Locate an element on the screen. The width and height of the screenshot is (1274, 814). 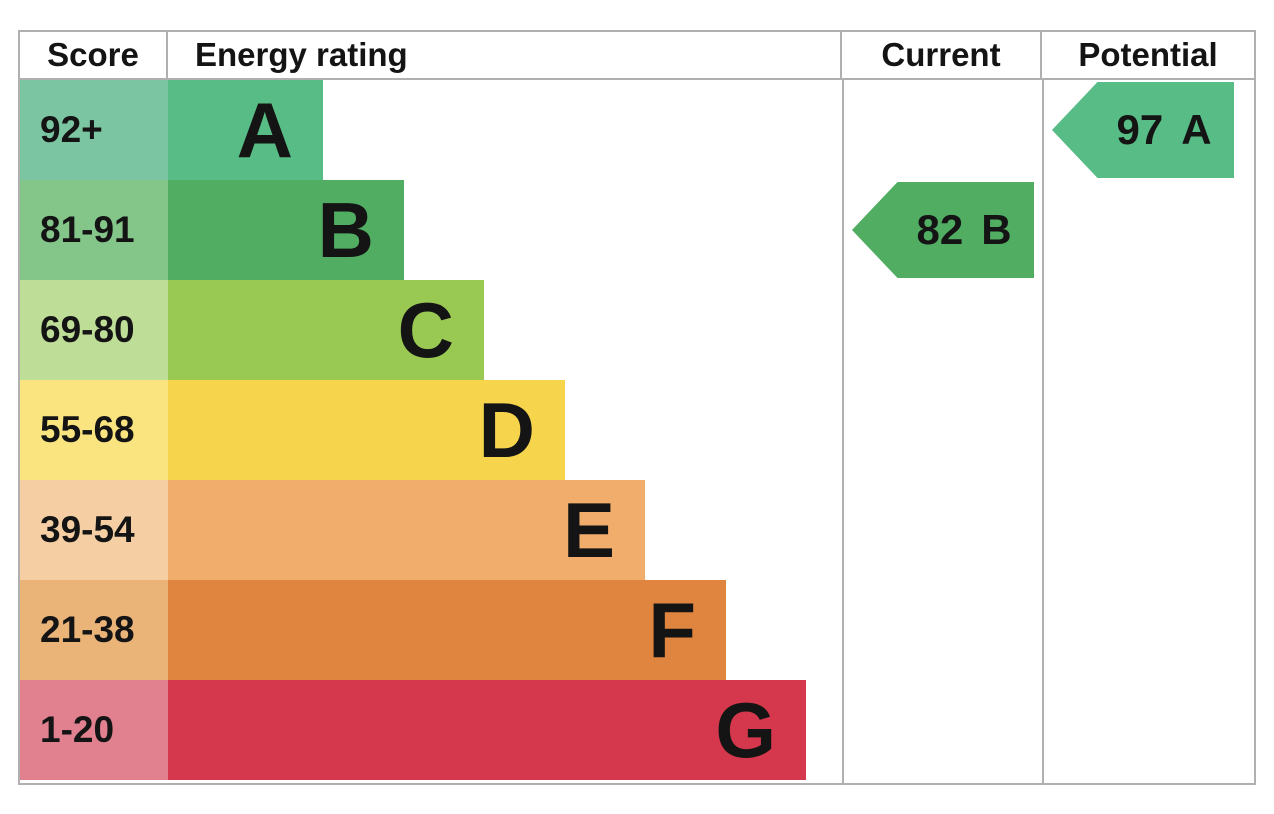
band-letter: B is located at coordinates (345, 230).